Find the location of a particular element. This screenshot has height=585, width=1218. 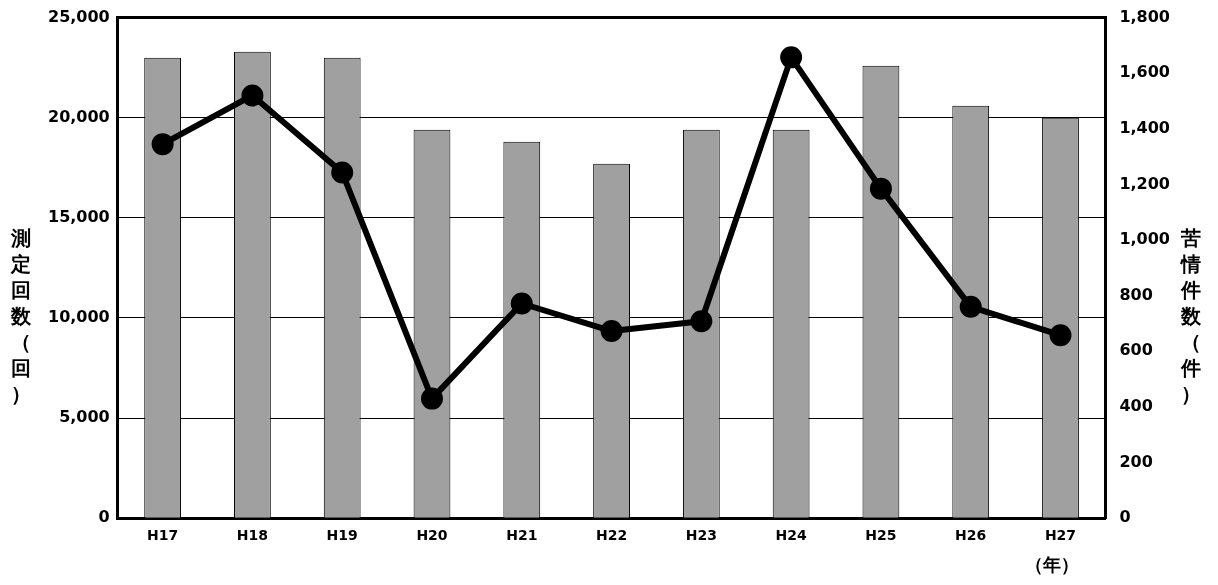

y-tick-label: 5,000 is located at coordinates (84, 417).